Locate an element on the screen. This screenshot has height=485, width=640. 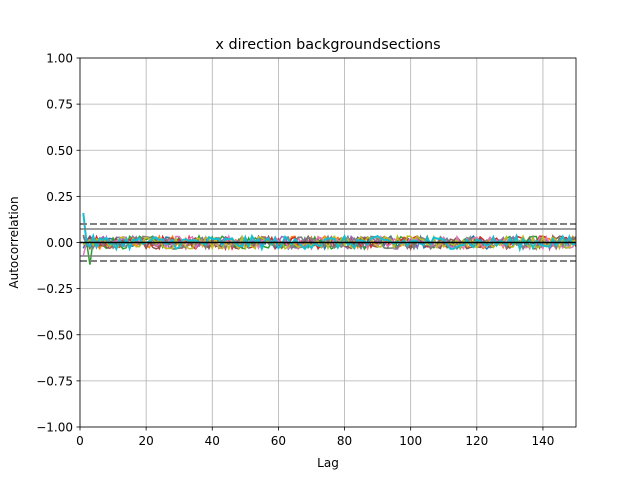
y-tick-label: 0.00 is located at coordinates (59, 243).